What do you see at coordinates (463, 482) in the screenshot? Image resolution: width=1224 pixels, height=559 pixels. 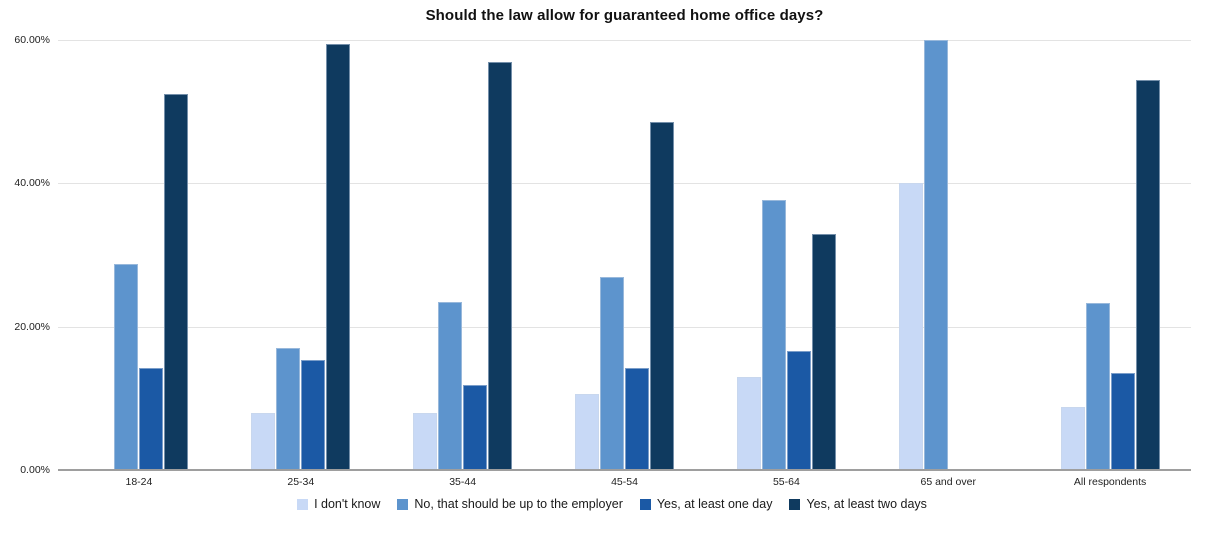 I see `x-axis-category-label: 35-44` at bounding box center [463, 482].